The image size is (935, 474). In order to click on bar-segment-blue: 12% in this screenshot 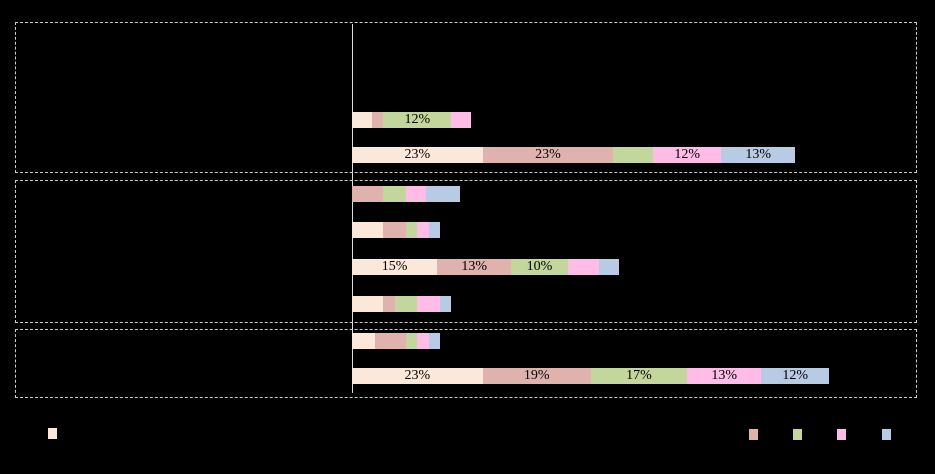, I will do `click(795, 376)`.